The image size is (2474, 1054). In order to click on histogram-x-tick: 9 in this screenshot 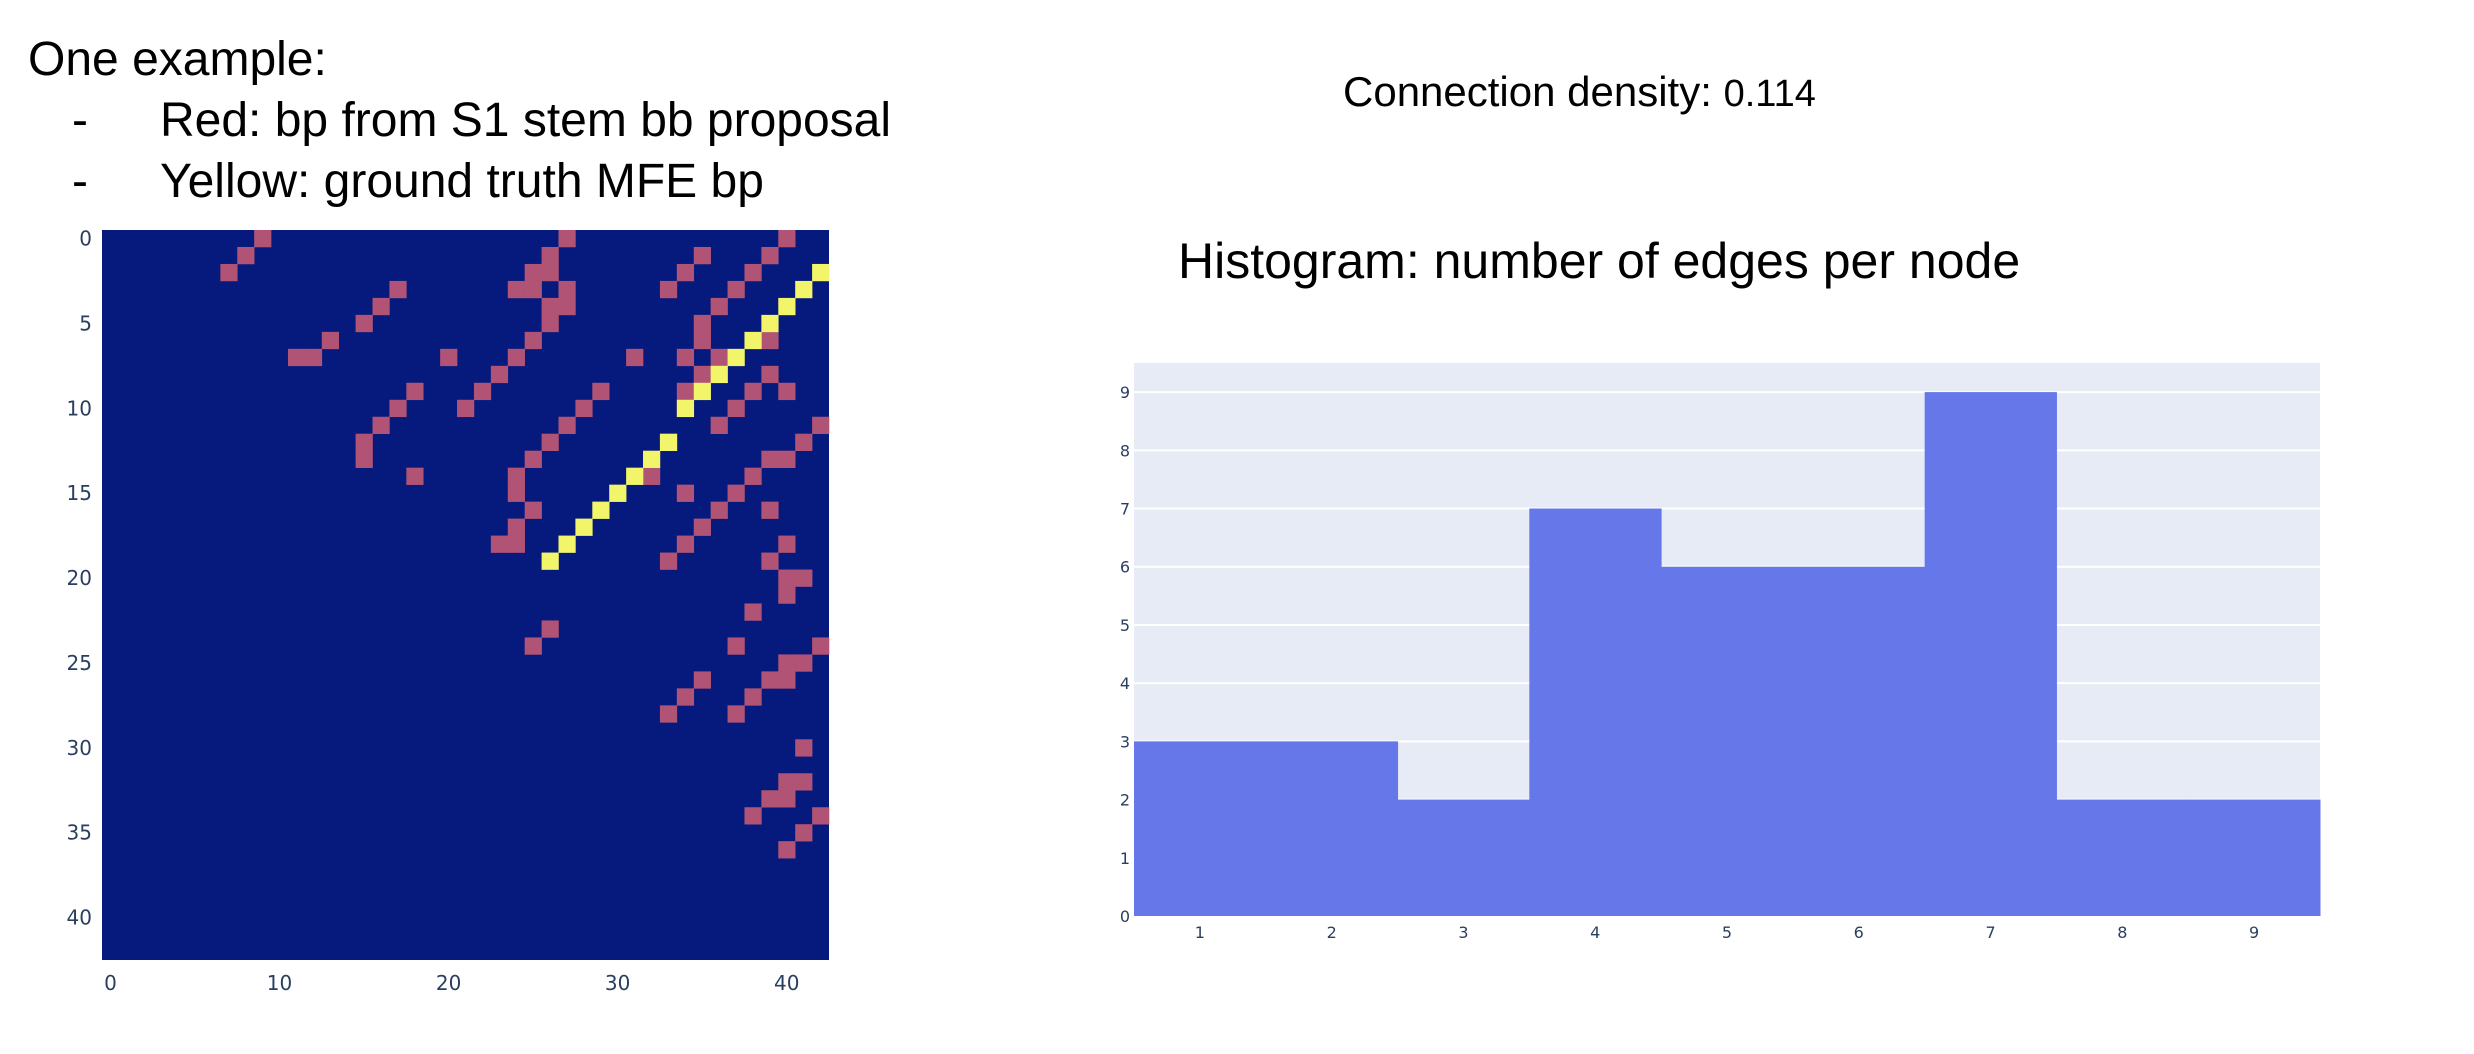, I will do `click(2254, 932)`.